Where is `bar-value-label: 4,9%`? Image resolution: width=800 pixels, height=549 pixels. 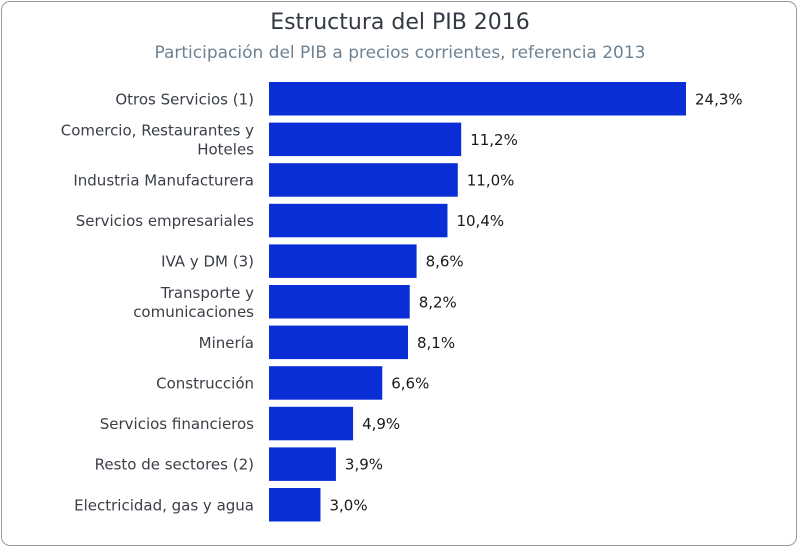 bar-value-label: 4,9% is located at coordinates (381, 424).